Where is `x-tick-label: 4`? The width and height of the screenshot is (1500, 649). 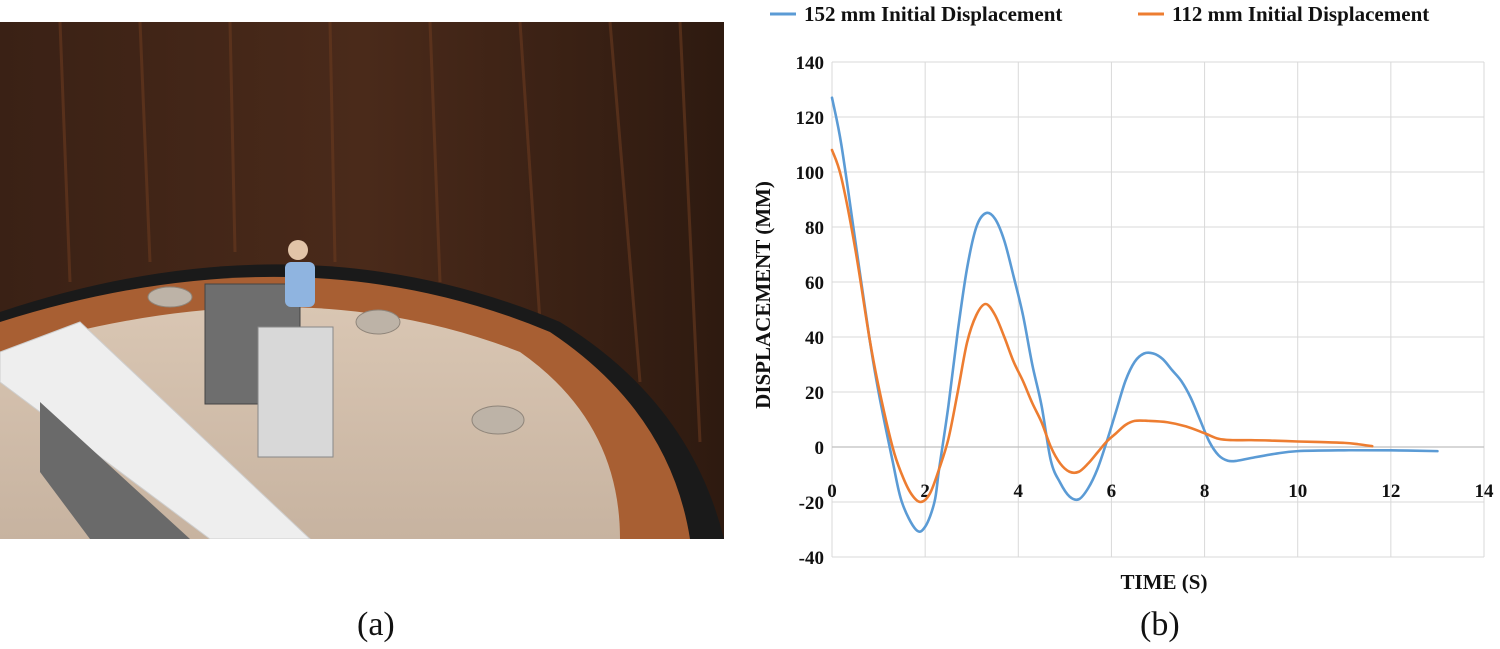 x-tick-label: 4 is located at coordinates (1019, 491).